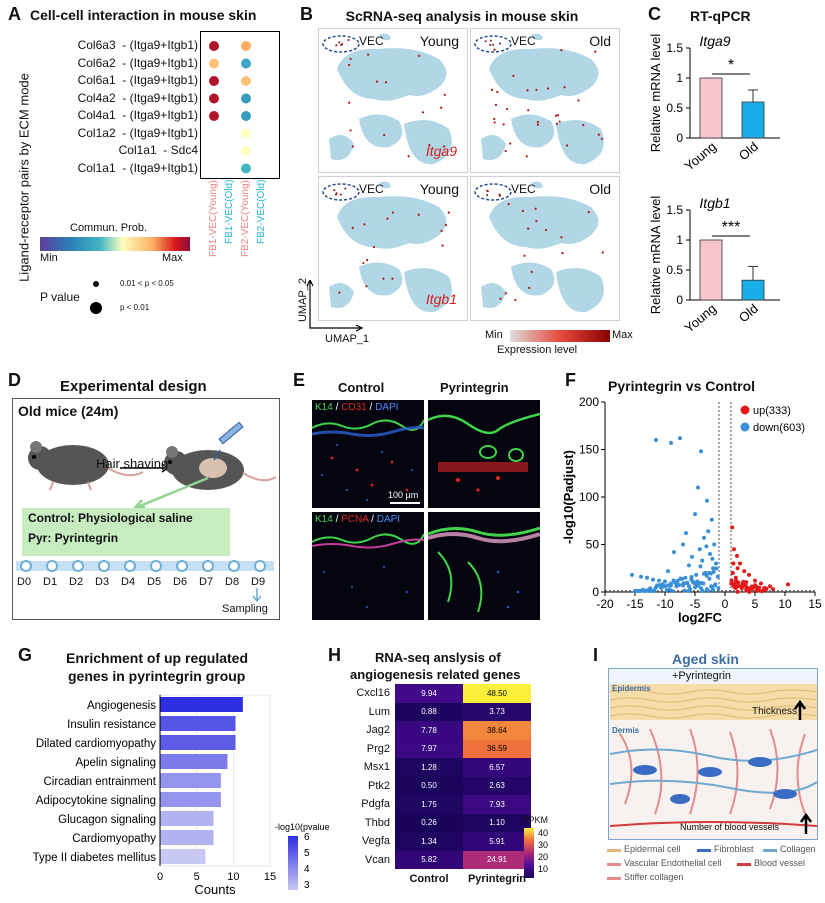 This screenshot has height=903, width=825. What do you see at coordinates (655, 93) in the screenshot?
I see `y-axis-label: Relative mRNA level` at bounding box center [655, 93].